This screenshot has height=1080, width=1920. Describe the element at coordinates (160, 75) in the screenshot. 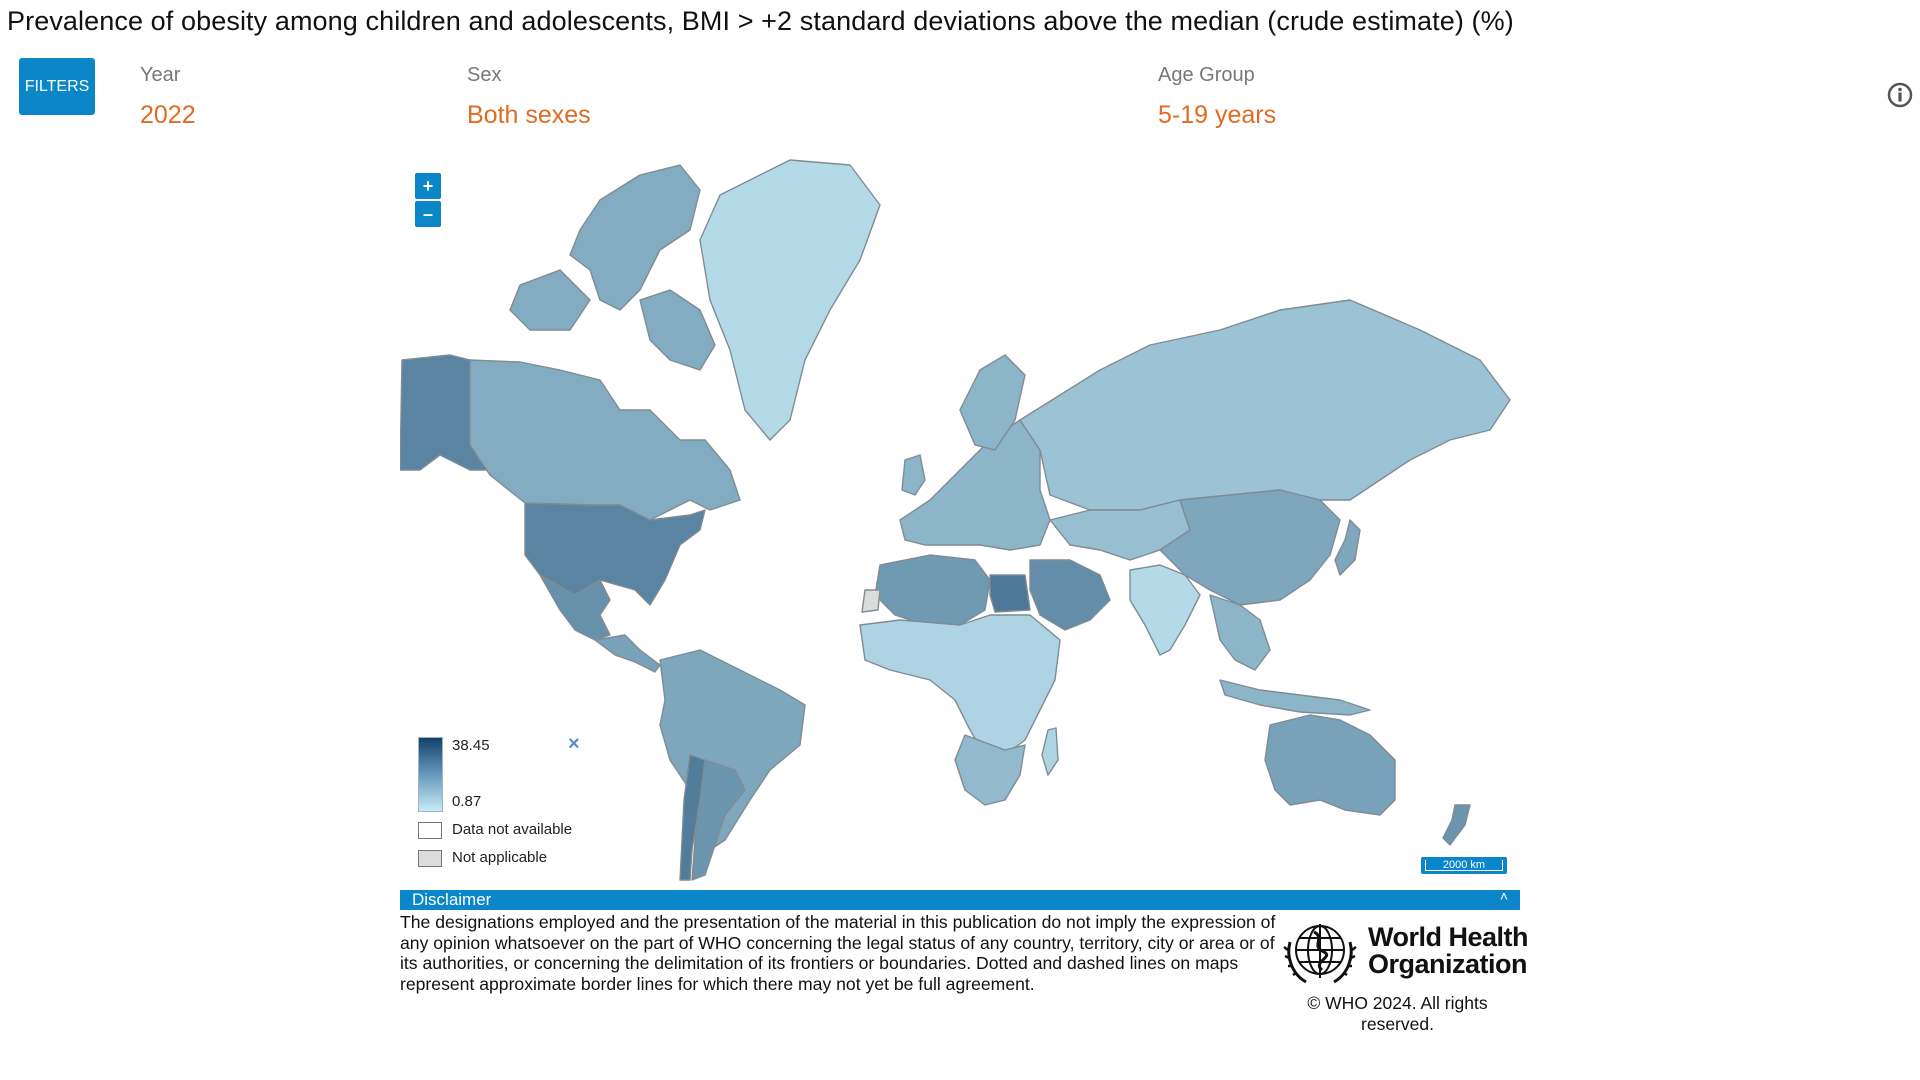

I see `filter-year-label: Year` at that location.